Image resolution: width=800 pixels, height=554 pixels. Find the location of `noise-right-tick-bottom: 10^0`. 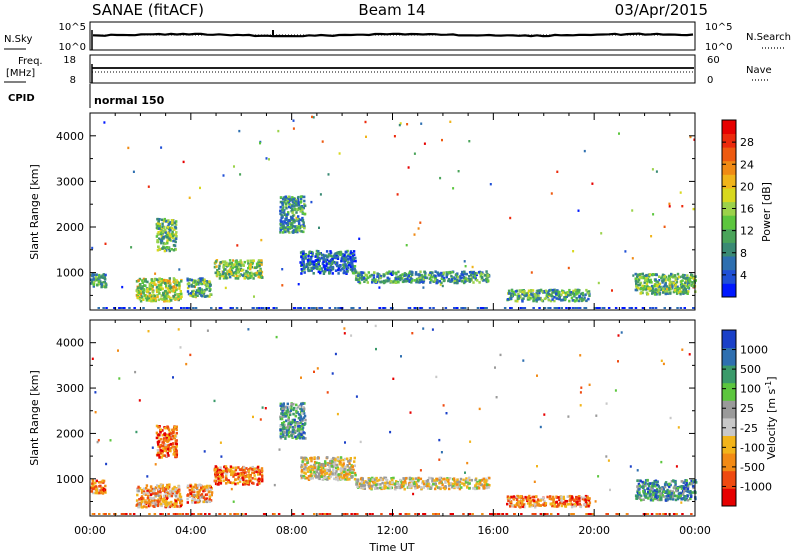

noise-right-tick-bottom: 10^0 is located at coordinates (718, 47).